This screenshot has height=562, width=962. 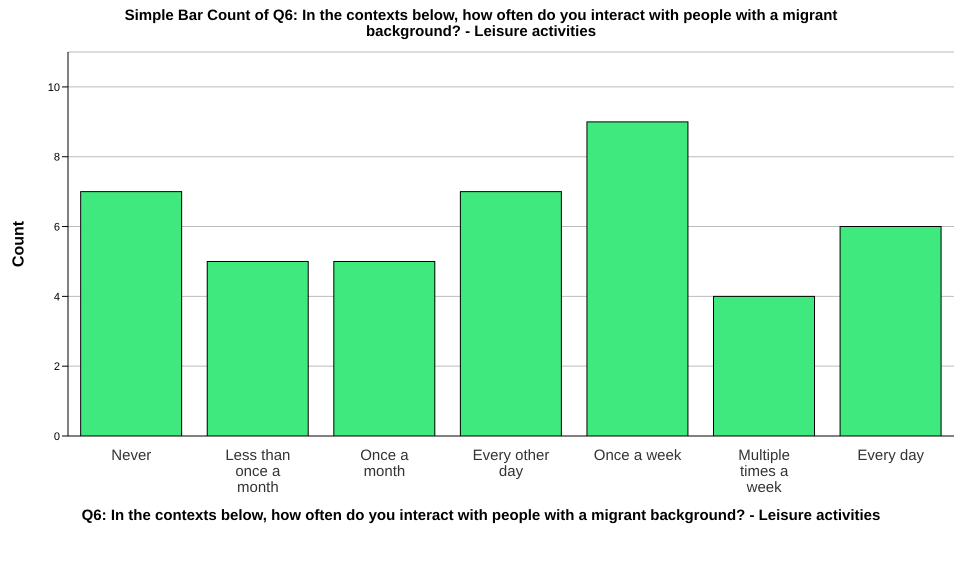 What do you see at coordinates (638, 455) in the screenshot?
I see `x-tick-label: Once a week` at bounding box center [638, 455].